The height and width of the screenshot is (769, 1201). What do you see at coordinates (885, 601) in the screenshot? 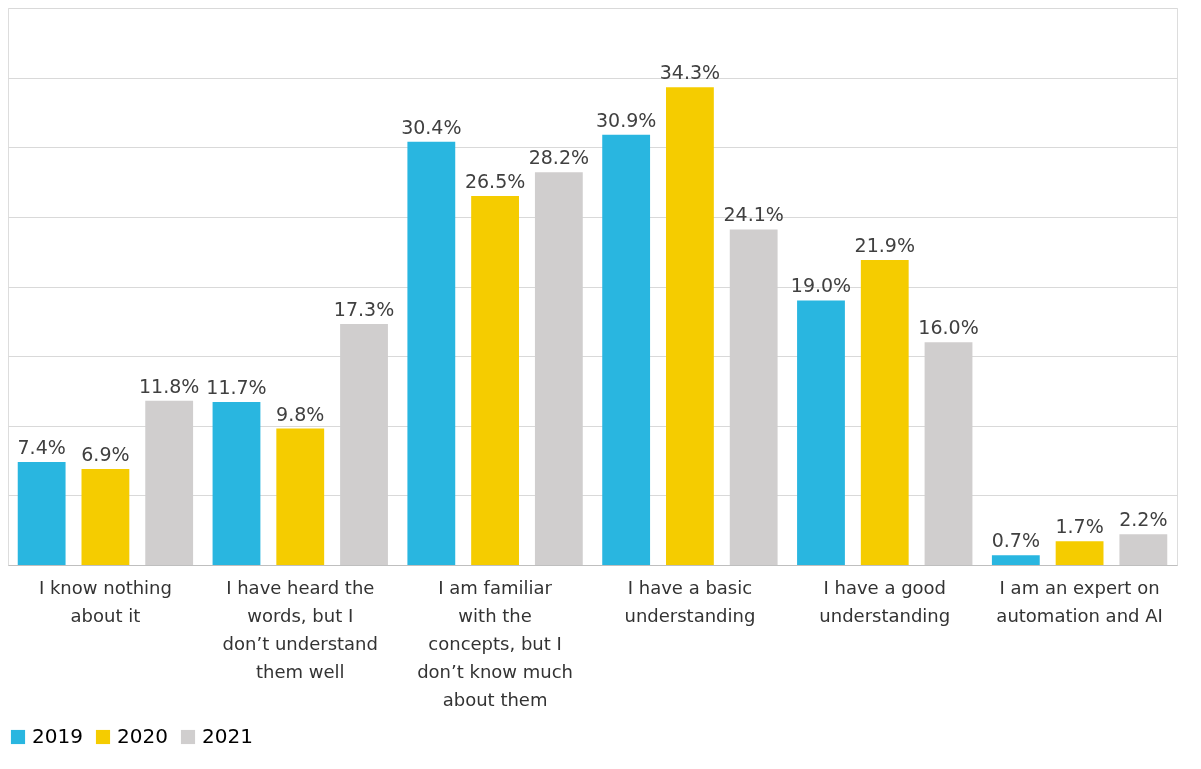
I see `x-tick-label: I have a good understanding` at bounding box center [885, 601].